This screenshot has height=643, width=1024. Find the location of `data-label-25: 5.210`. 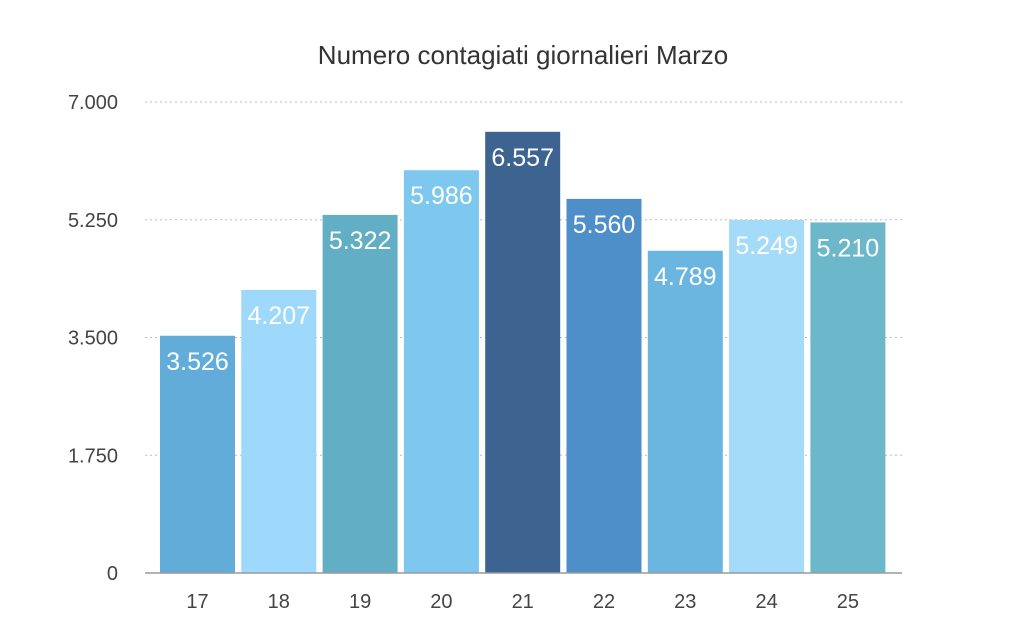

data-label-25: 5.210 is located at coordinates (848, 248).